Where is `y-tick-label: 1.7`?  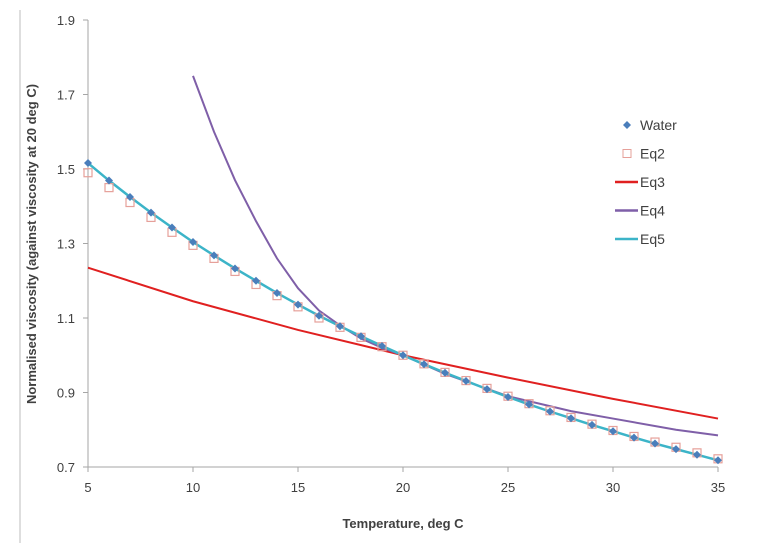
y-tick-label: 1.7 is located at coordinates (66, 95).